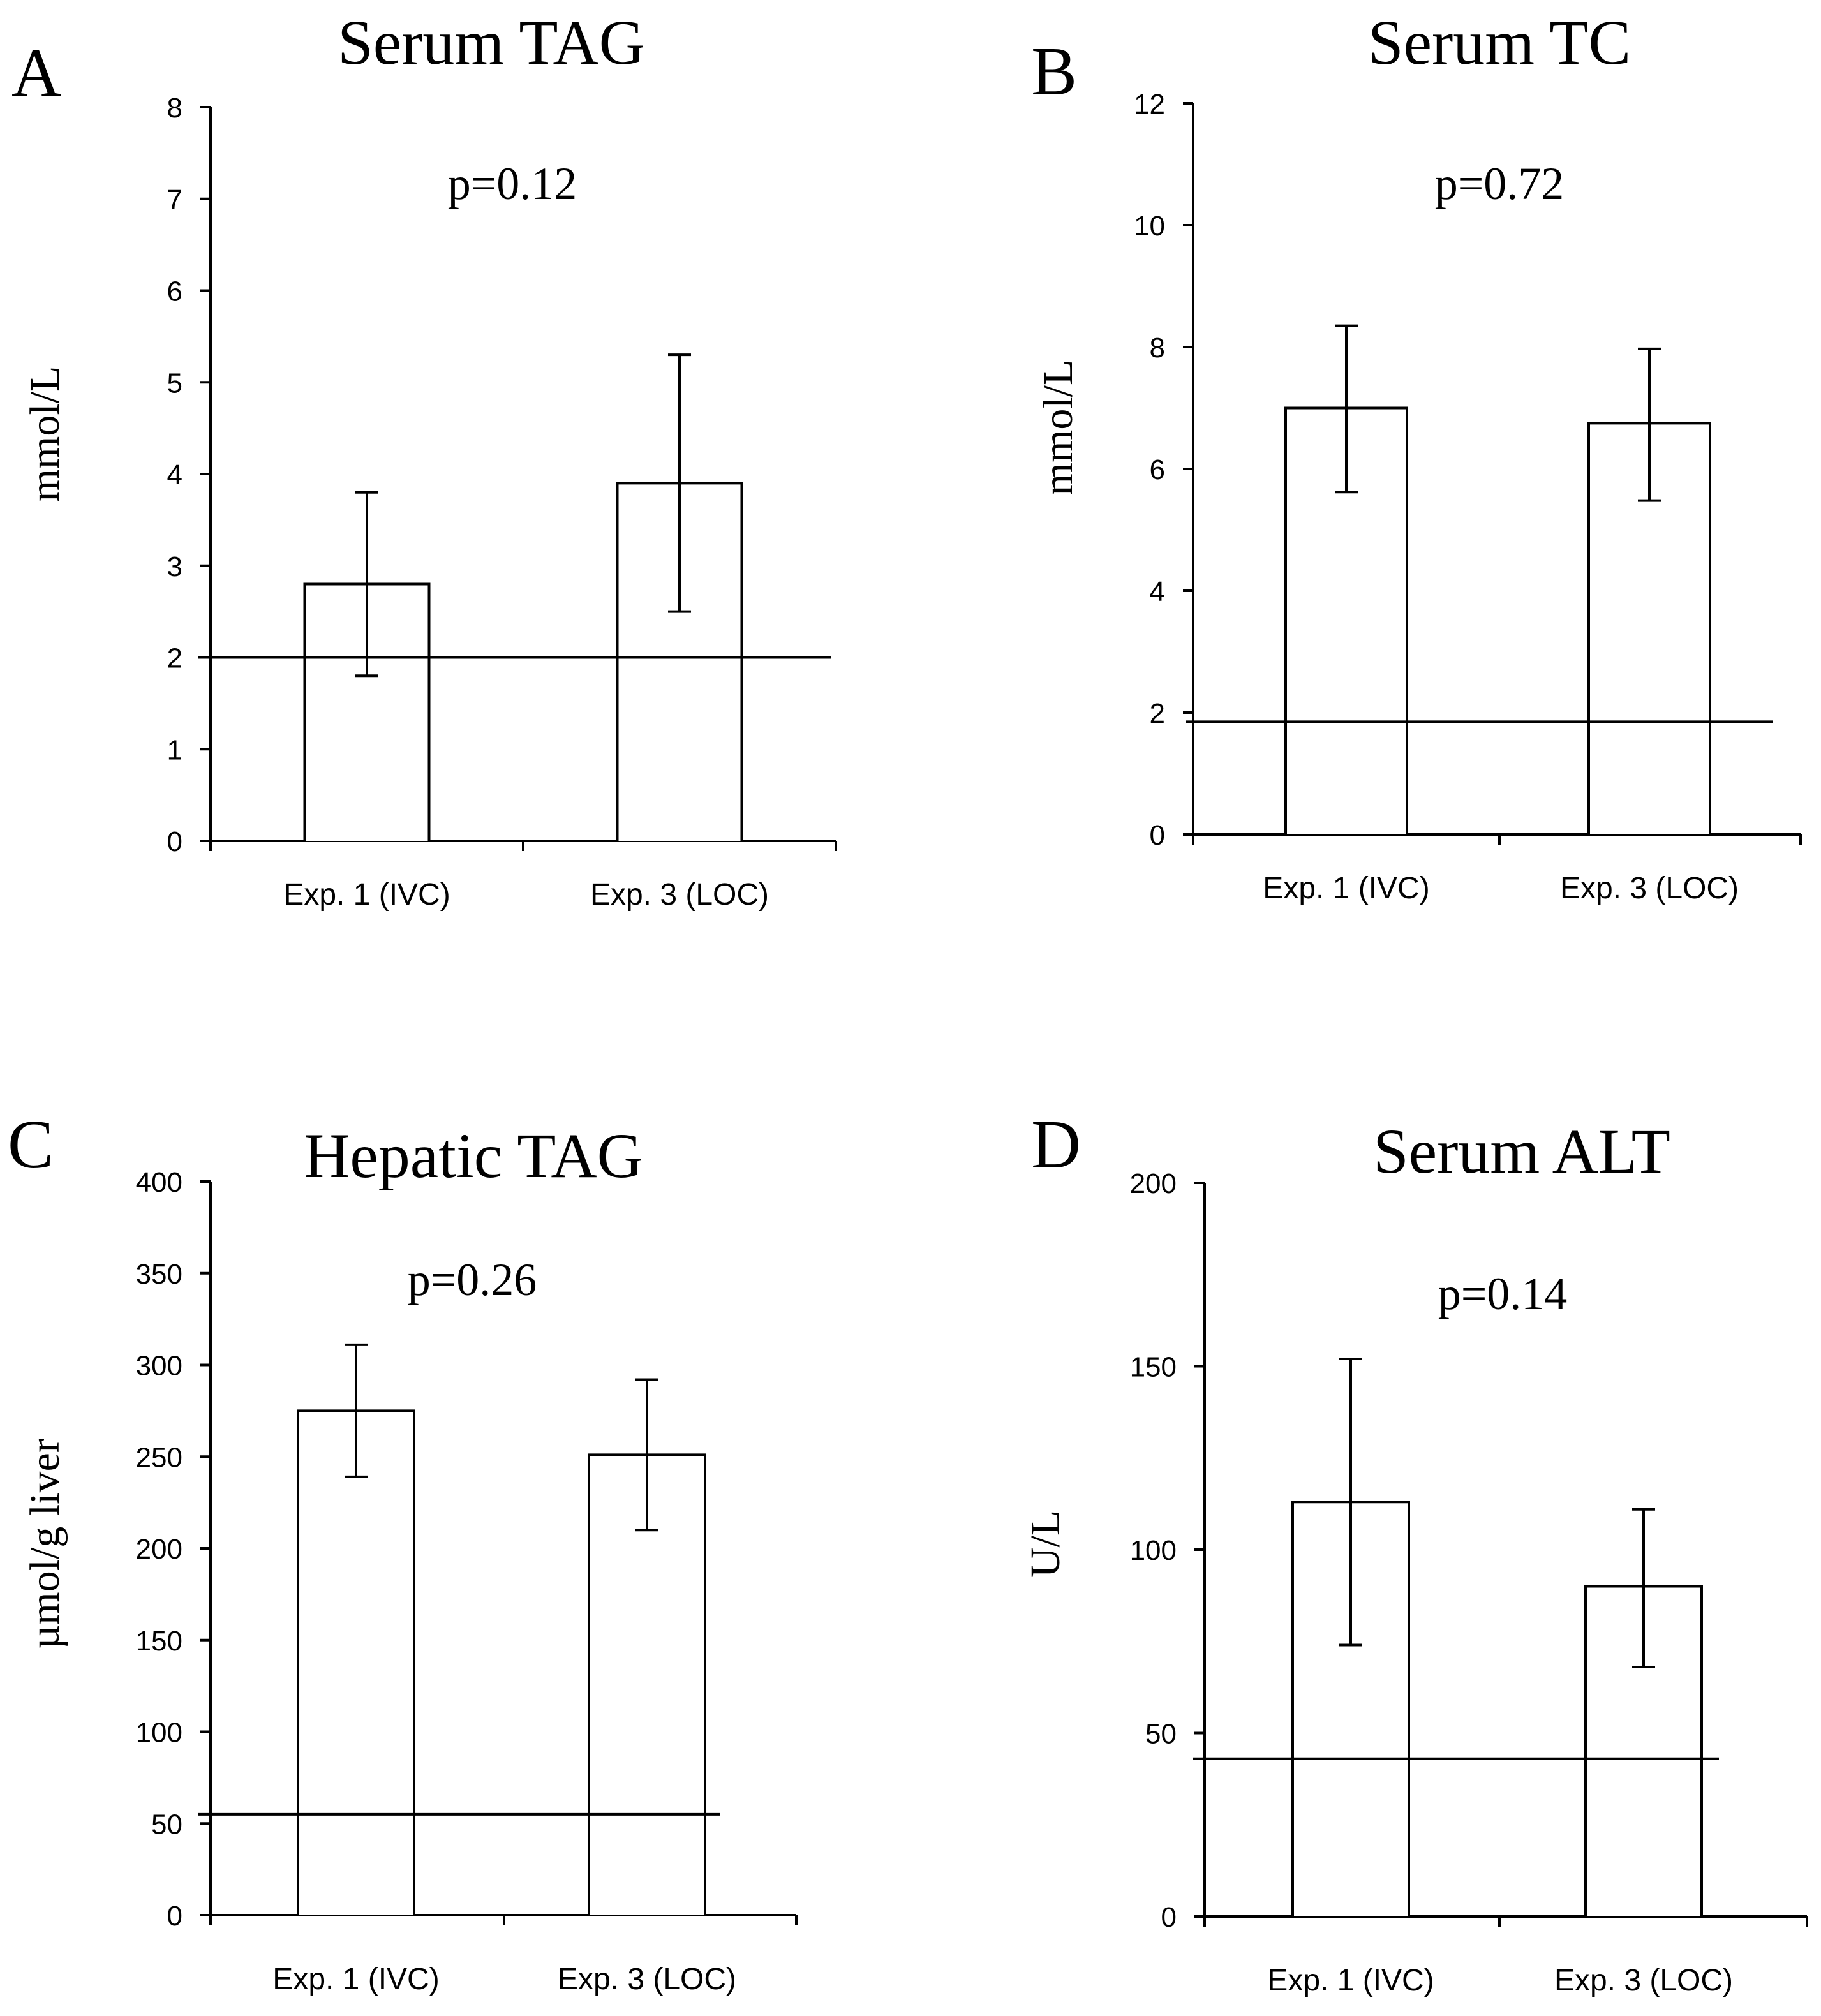 The height and width of the screenshot is (2016, 1821). Describe the element at coordinates (174, 200) in the screenshot. I see `y-tick-label: 7` at that location.